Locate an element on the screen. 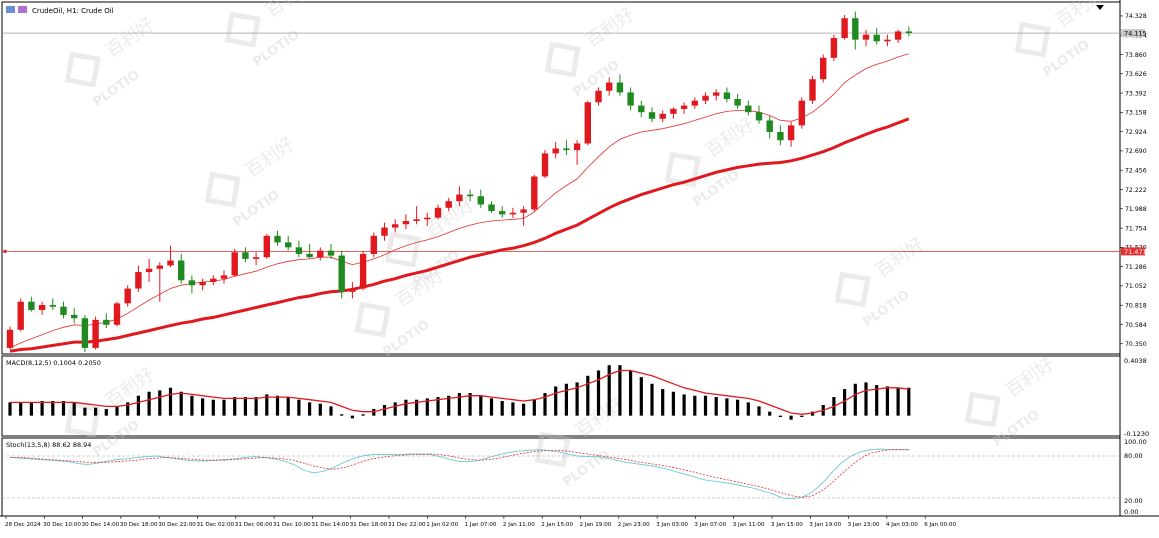 This screenshot has width=1159, height=538. price-tick: 72.222 is located at coordinates (1136, 190).